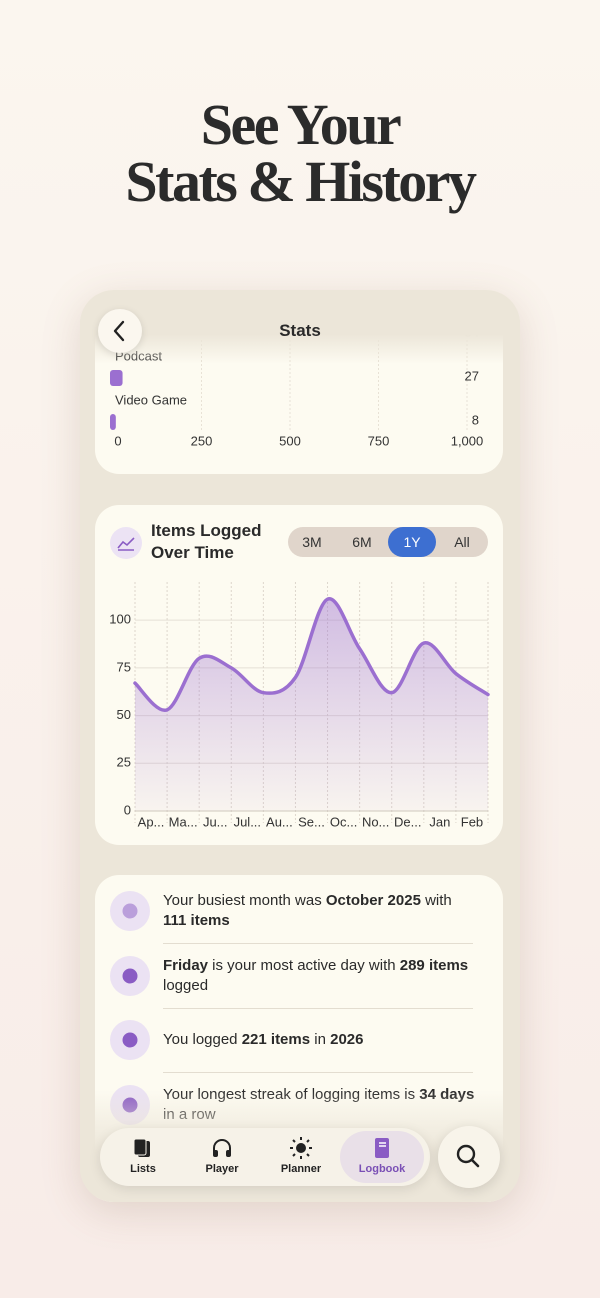 The width and height of the screenshot is (600, 1298). I want to click on headline: Stats & History, so click(301, 181).